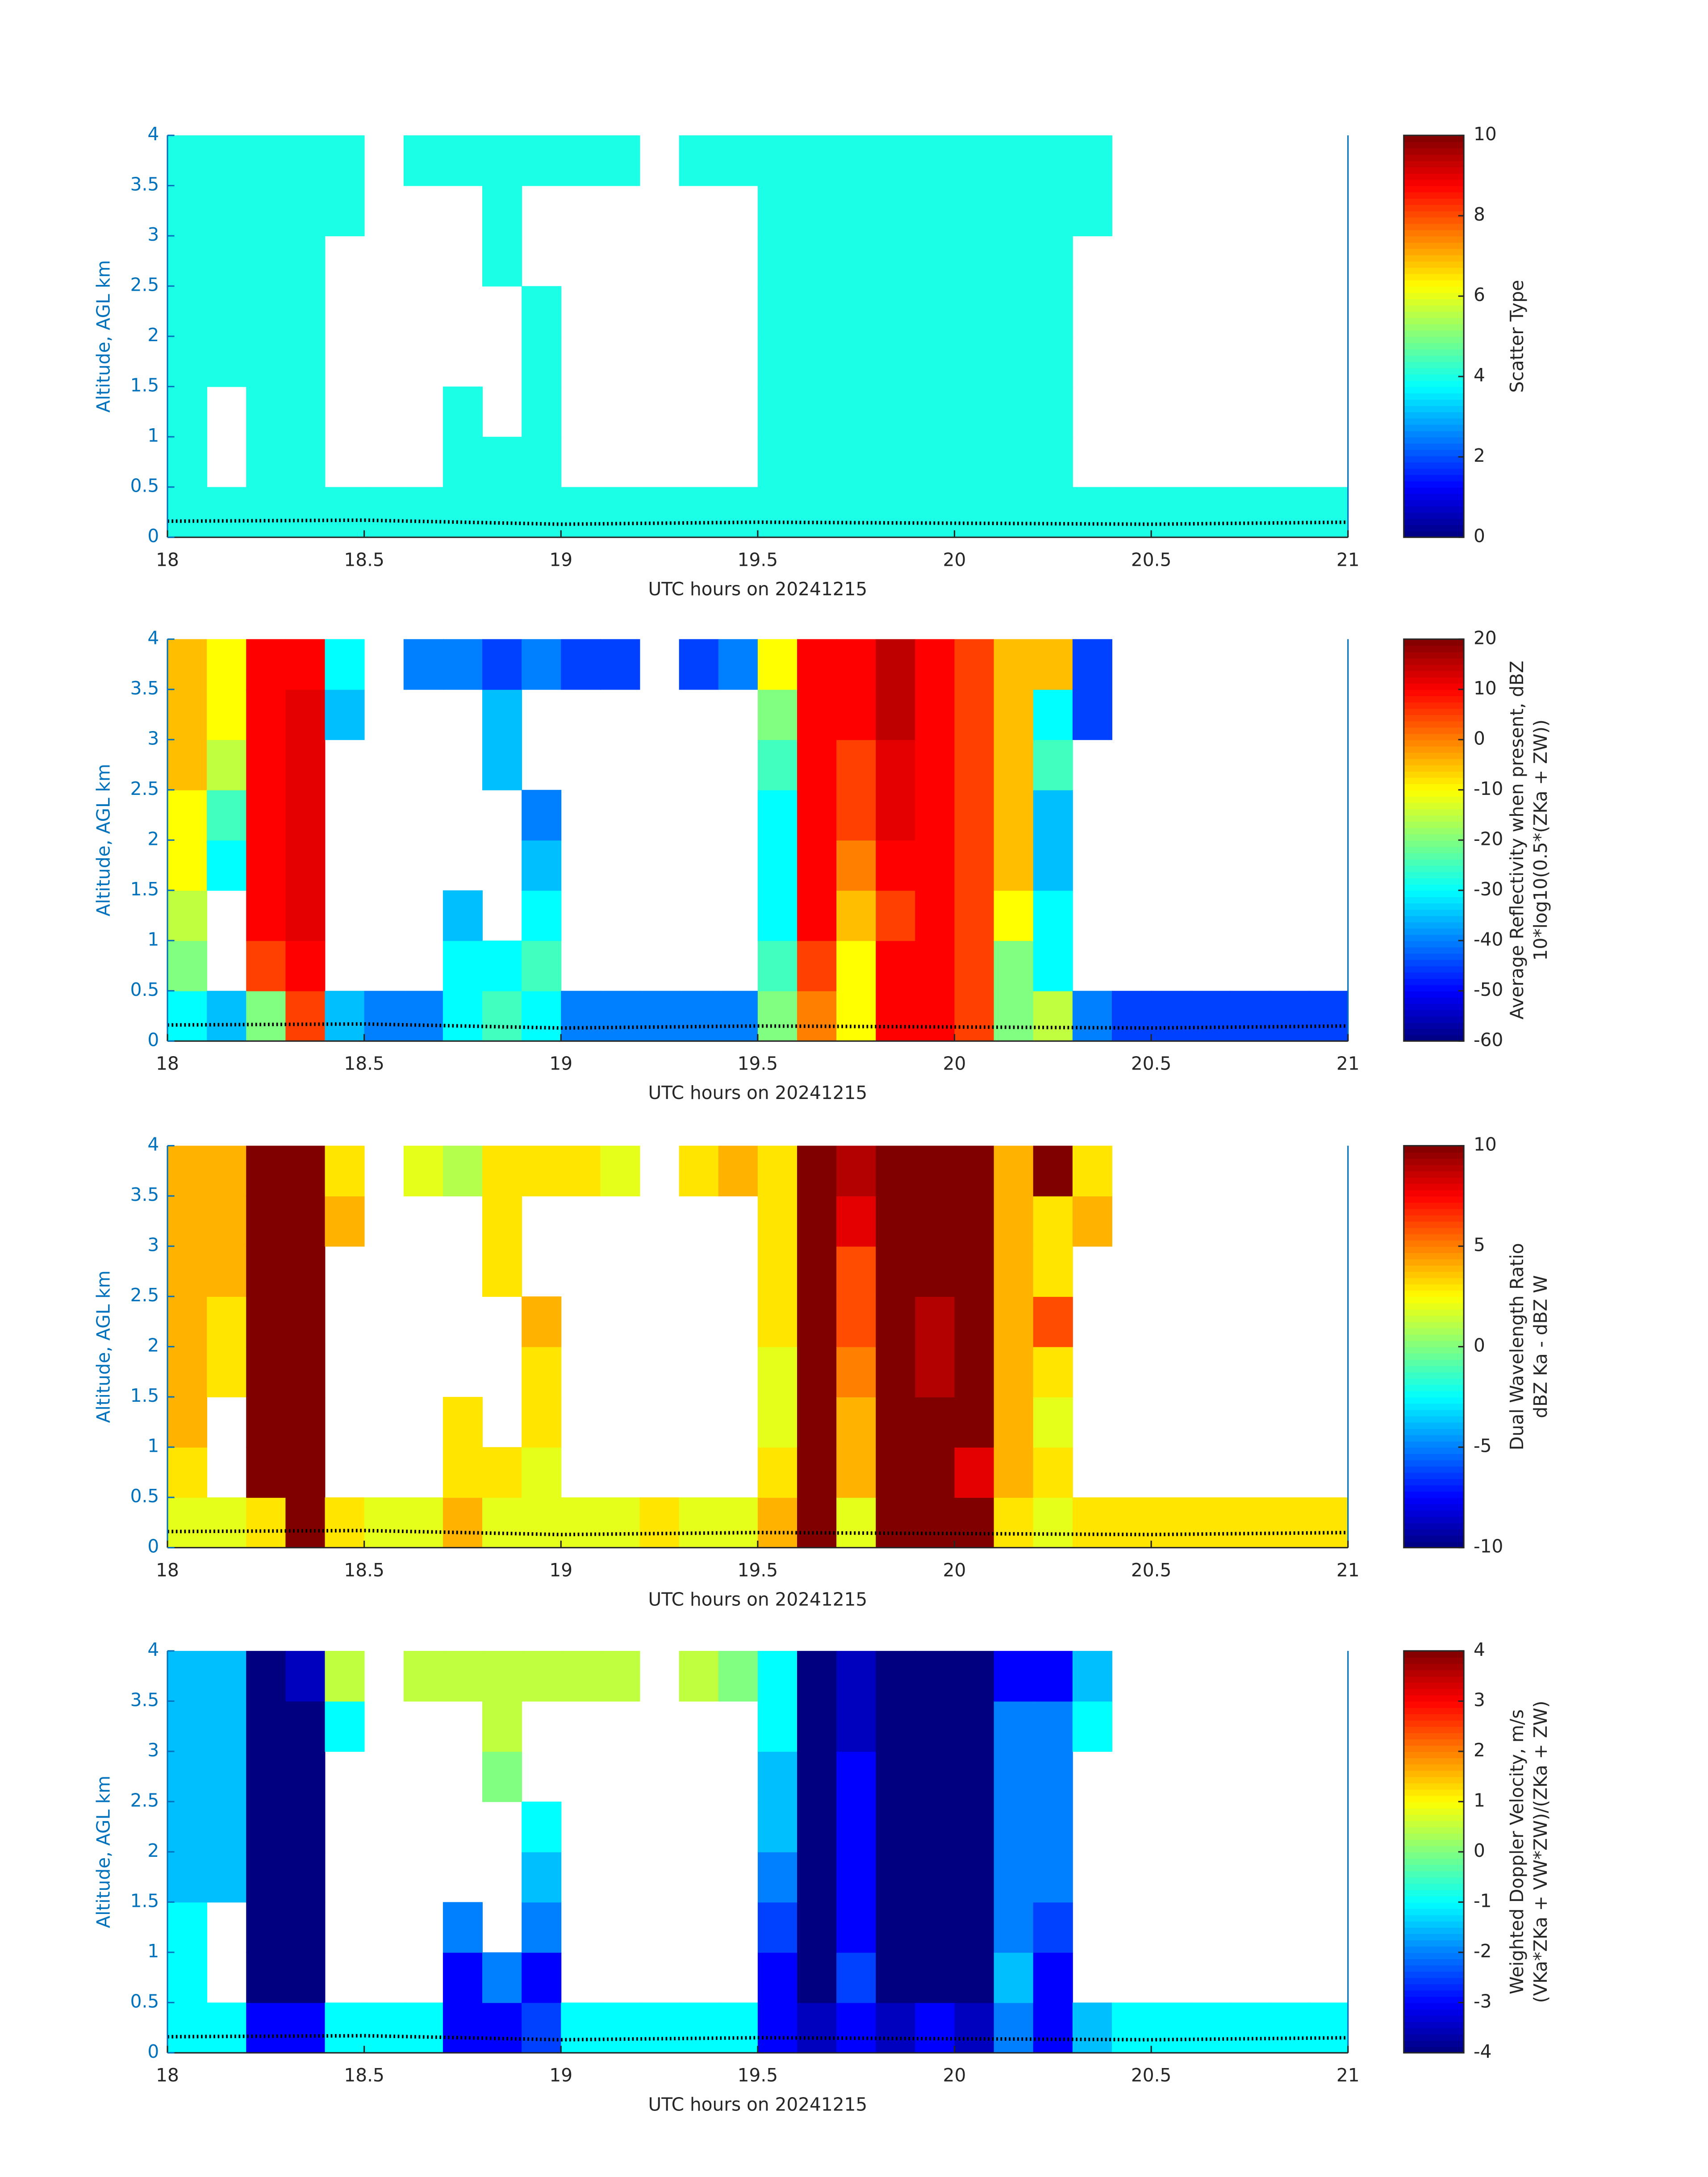  I want to click on y-axis-label: Altitude, AGL km, so click(103, 336).